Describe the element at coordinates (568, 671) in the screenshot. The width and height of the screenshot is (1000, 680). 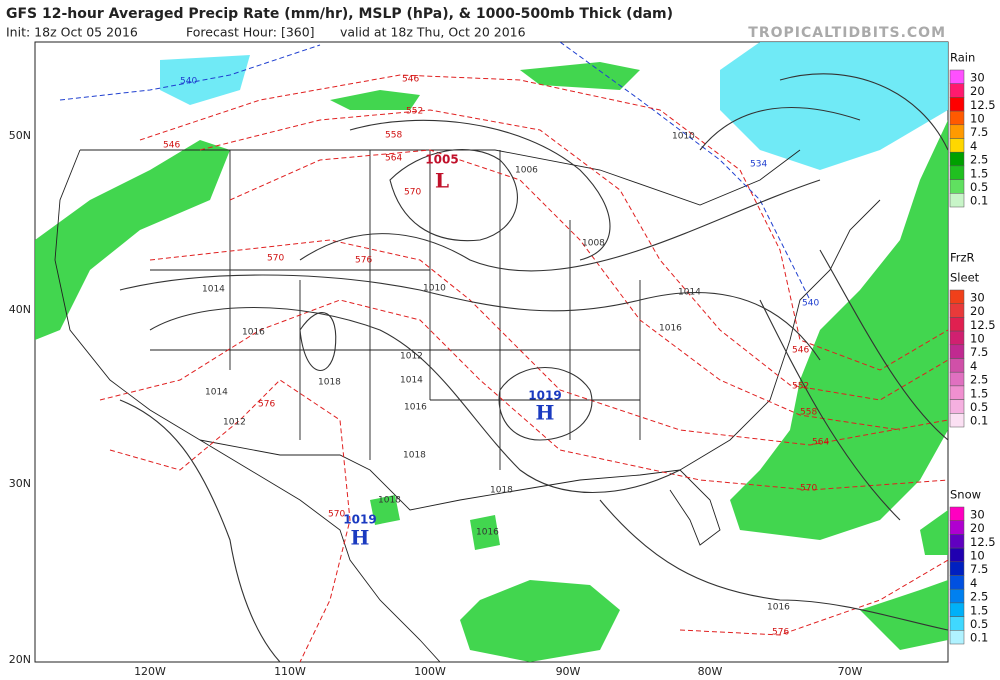
I see `lon-label: 90W` at that location.